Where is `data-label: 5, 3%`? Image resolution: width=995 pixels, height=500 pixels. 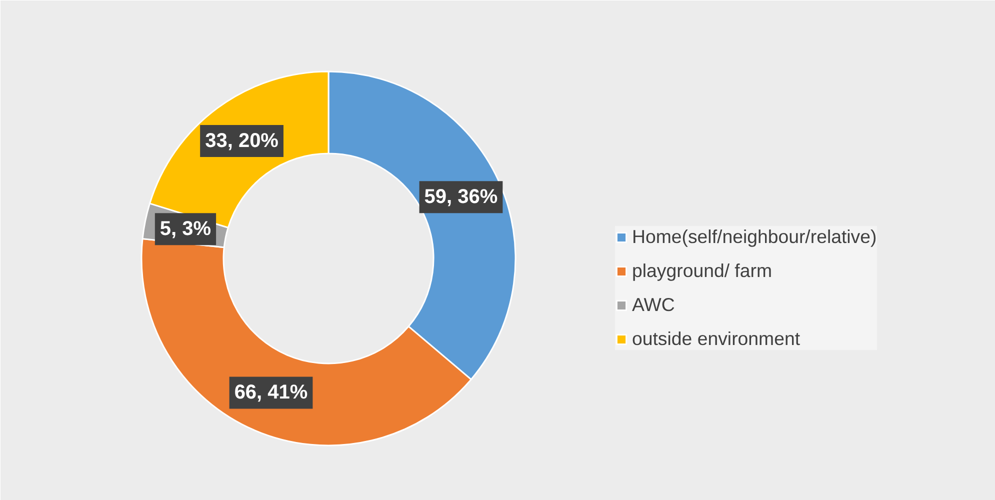
data-label: 5, 3% is located at coordinates (186, 229).